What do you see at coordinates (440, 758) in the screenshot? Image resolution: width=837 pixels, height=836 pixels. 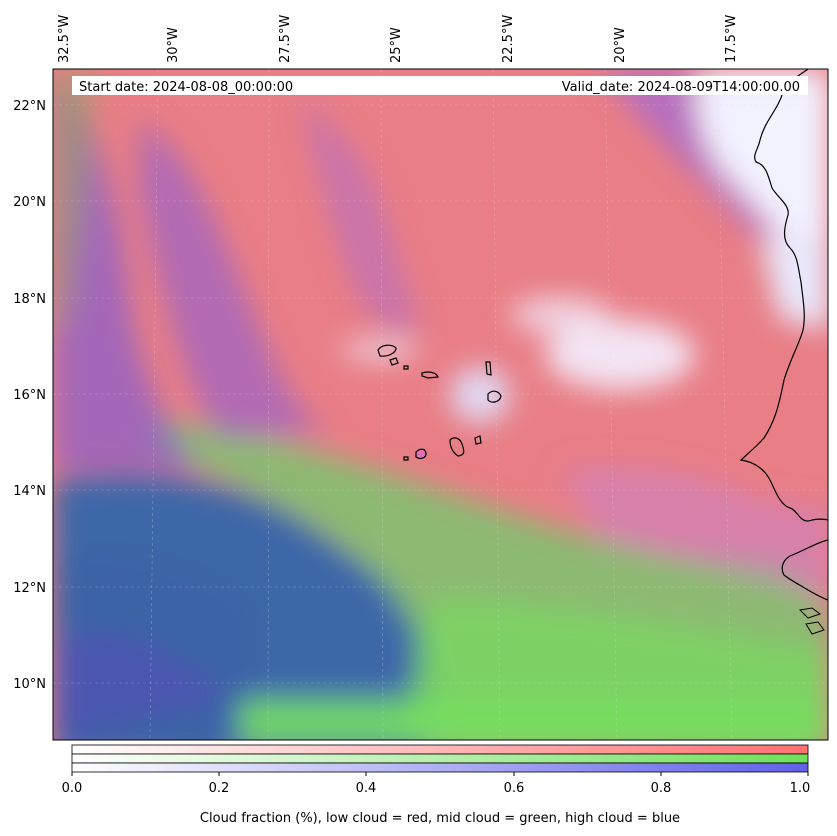 I see `colorbar-mid-cloud` at bounding box center [440, 758].